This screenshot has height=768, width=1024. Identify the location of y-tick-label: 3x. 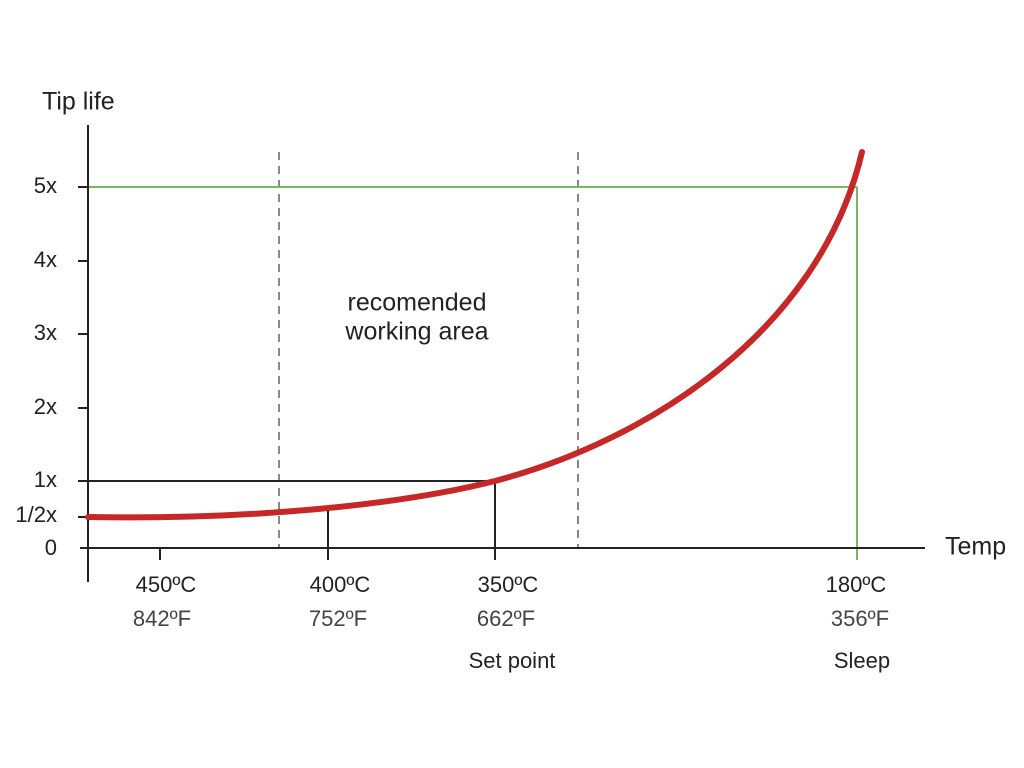
(45, 332).